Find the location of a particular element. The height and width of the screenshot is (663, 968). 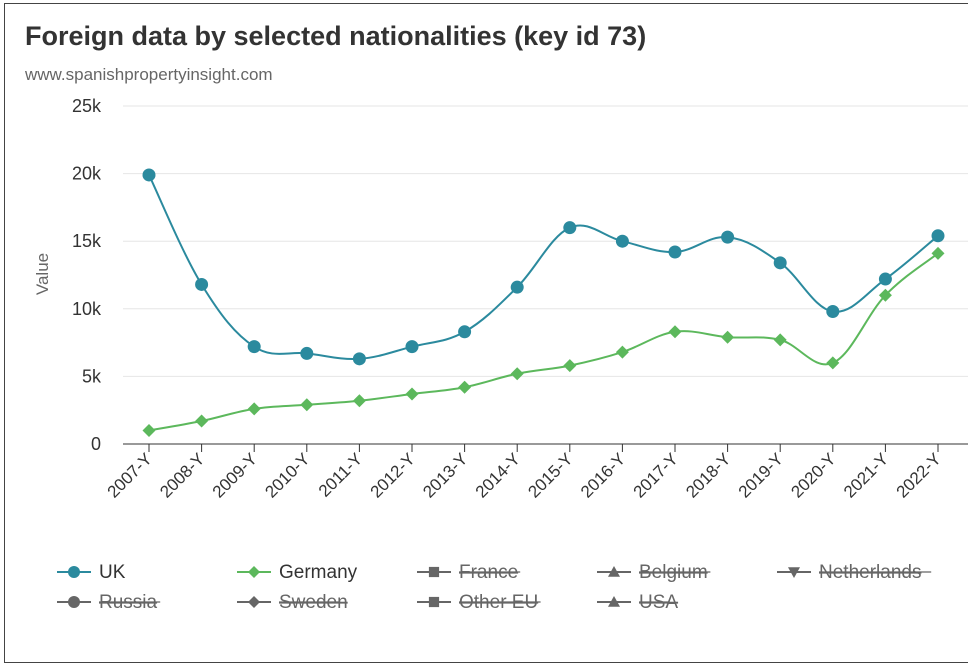

legend-item-netherlands: Netherlands is located at coordinates (854, 572).